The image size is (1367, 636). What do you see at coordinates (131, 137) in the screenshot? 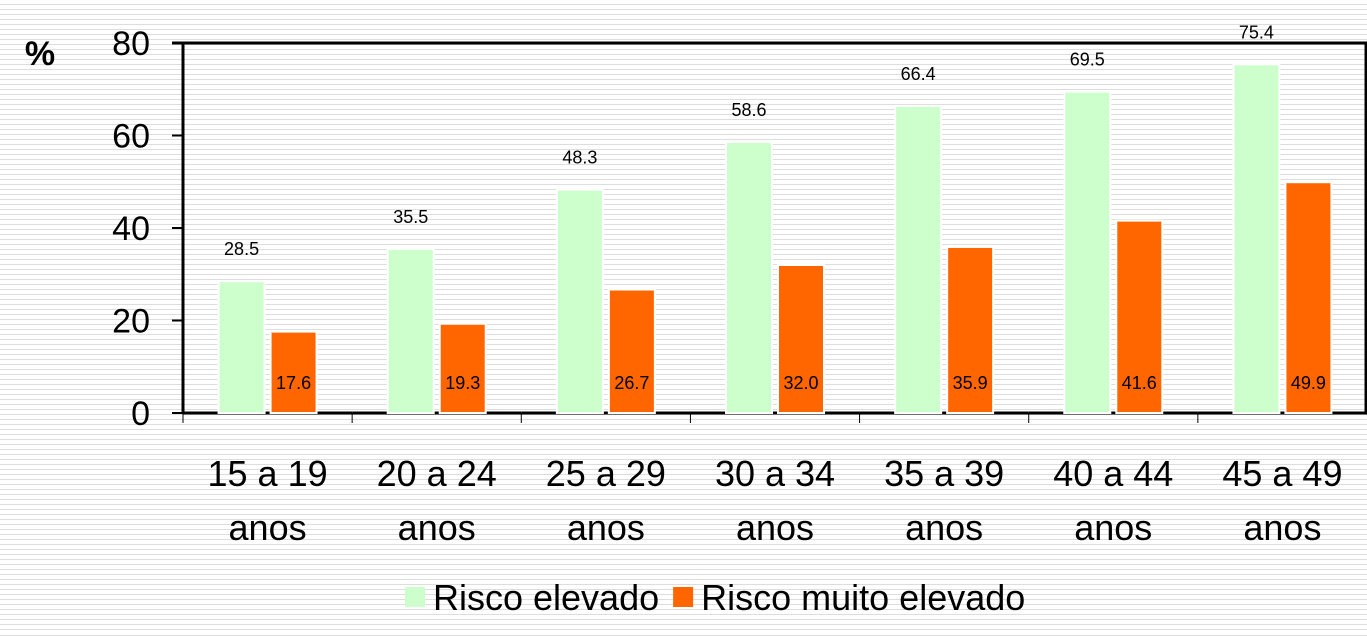
I see `y-tick-label: 60` at bounding box center [131, 137].